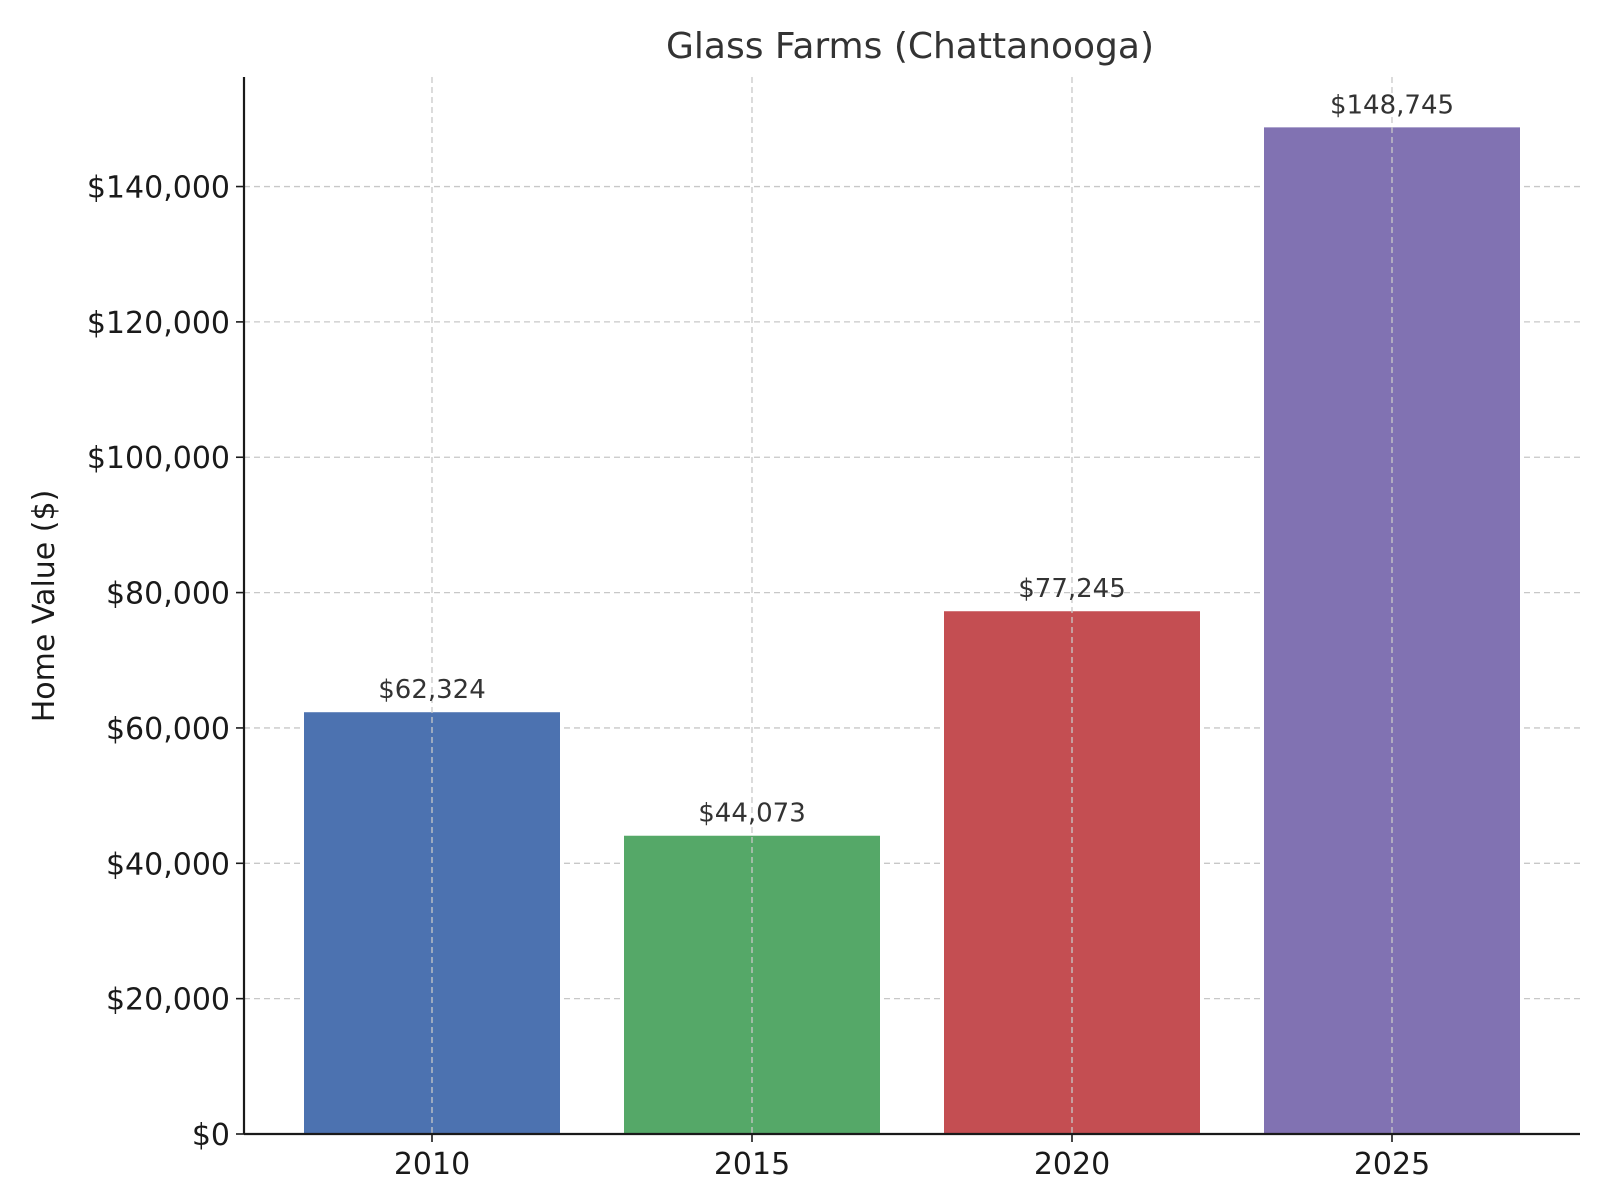 The image size is (1600, 1200). What do you see at coordinates (158, 188) in the screenshot?
I see `y-tick-label: $140,000` at bounding box center [158, 188].